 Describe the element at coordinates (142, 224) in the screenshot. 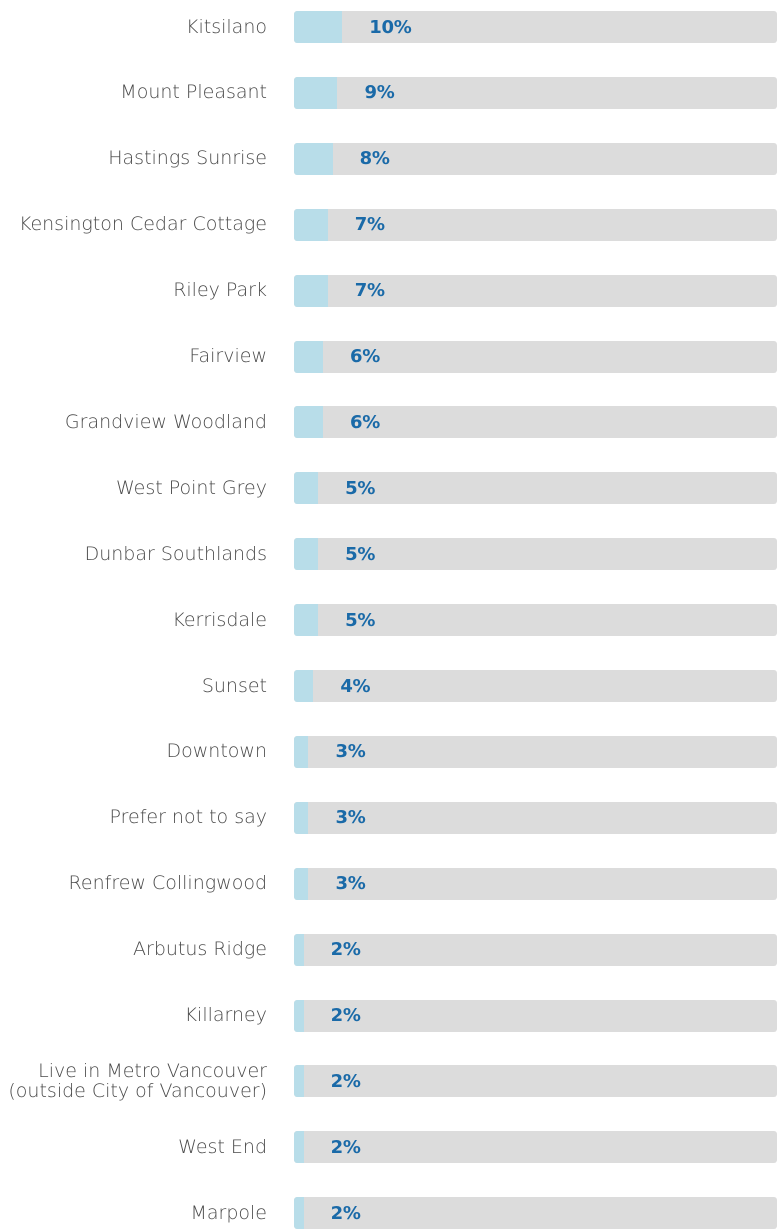

I see `category-label: Kensington Cedar Cottage` at that location.